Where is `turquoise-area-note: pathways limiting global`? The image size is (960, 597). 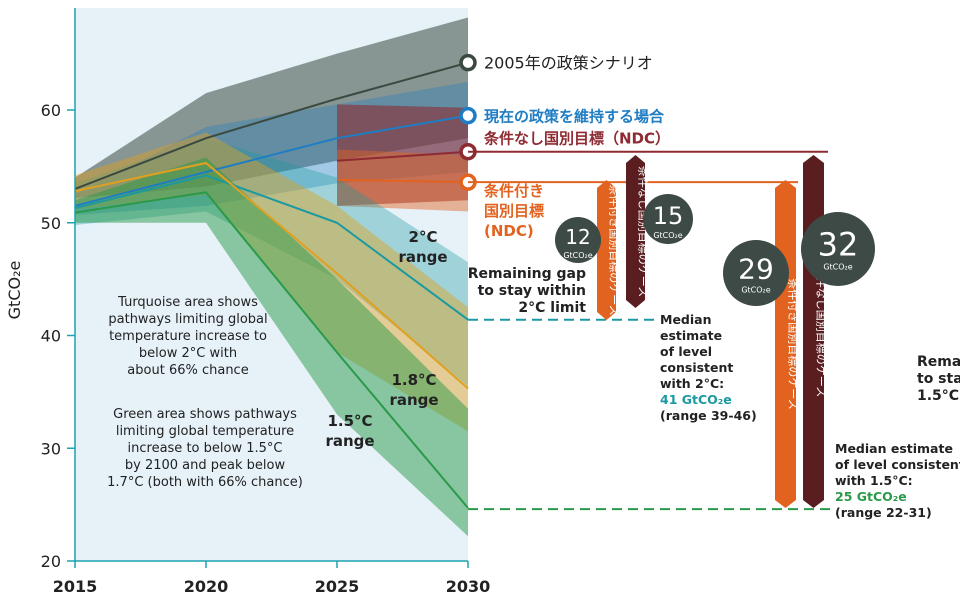 turquoise-area-note: pathways limiting global is located at coordinates (187, 319).